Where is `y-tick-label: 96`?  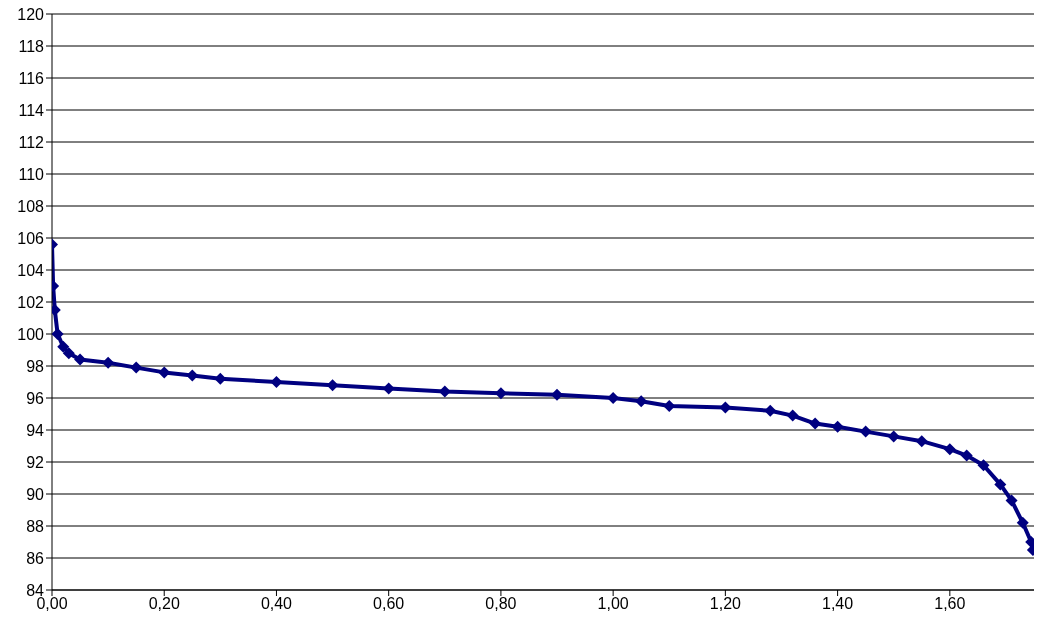 y-tick-label: 96 is located at coordinates (35, 398).